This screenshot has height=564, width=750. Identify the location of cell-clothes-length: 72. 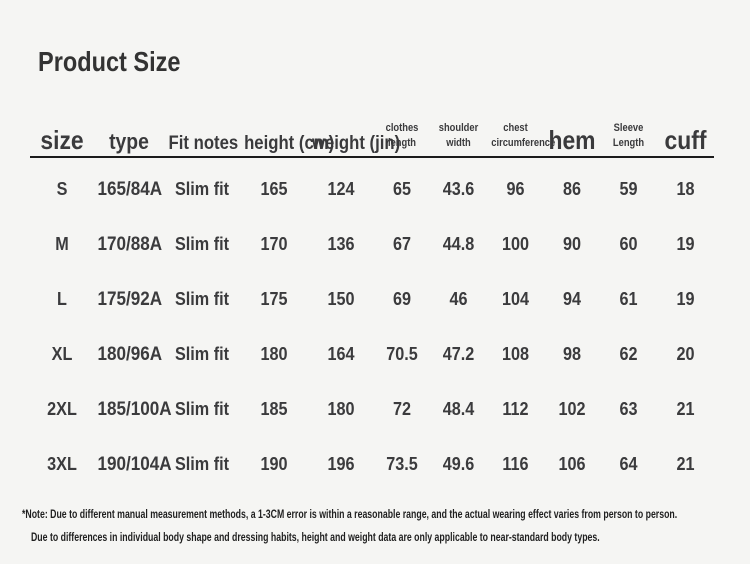
(402, 409).